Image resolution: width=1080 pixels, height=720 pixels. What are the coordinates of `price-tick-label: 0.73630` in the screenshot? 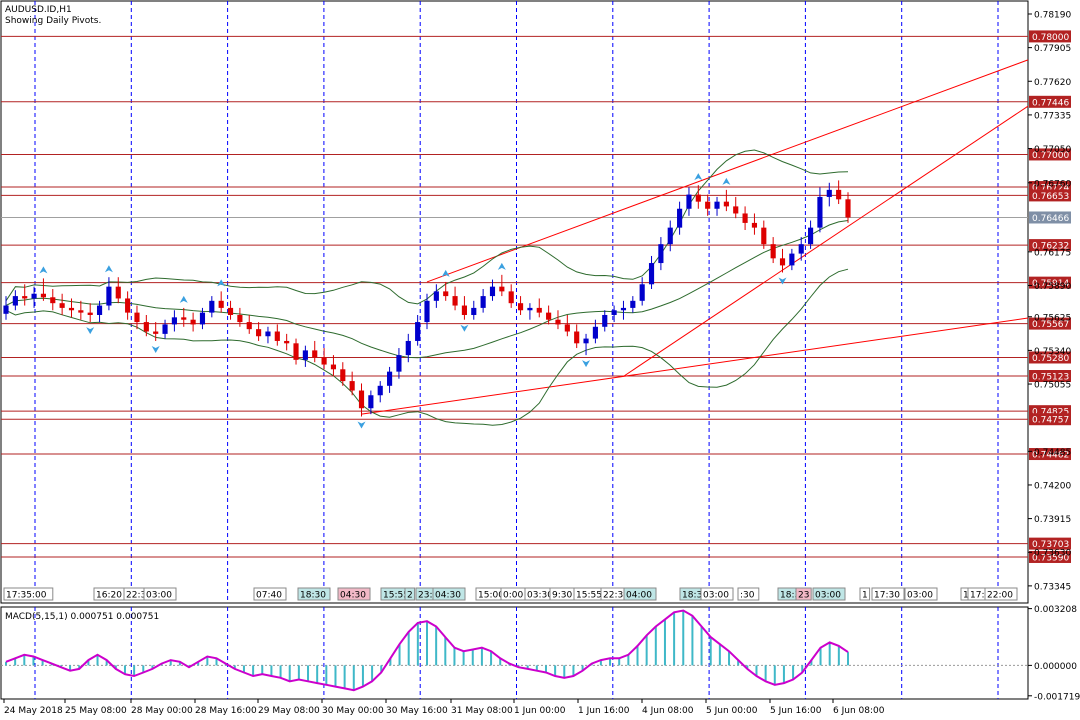 It's located at (1052, 554).